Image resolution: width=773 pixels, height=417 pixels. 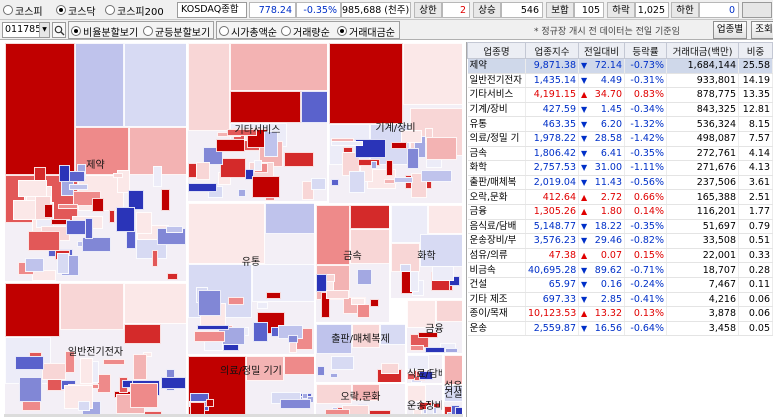 What do you see at coordinates (620, 139) in the screenshot?
I see `table-row: 의료/정밀 기 1,978.22 ▼ 28.58 -1.42% 498,087 7.57` at bounding box center [620, 139].